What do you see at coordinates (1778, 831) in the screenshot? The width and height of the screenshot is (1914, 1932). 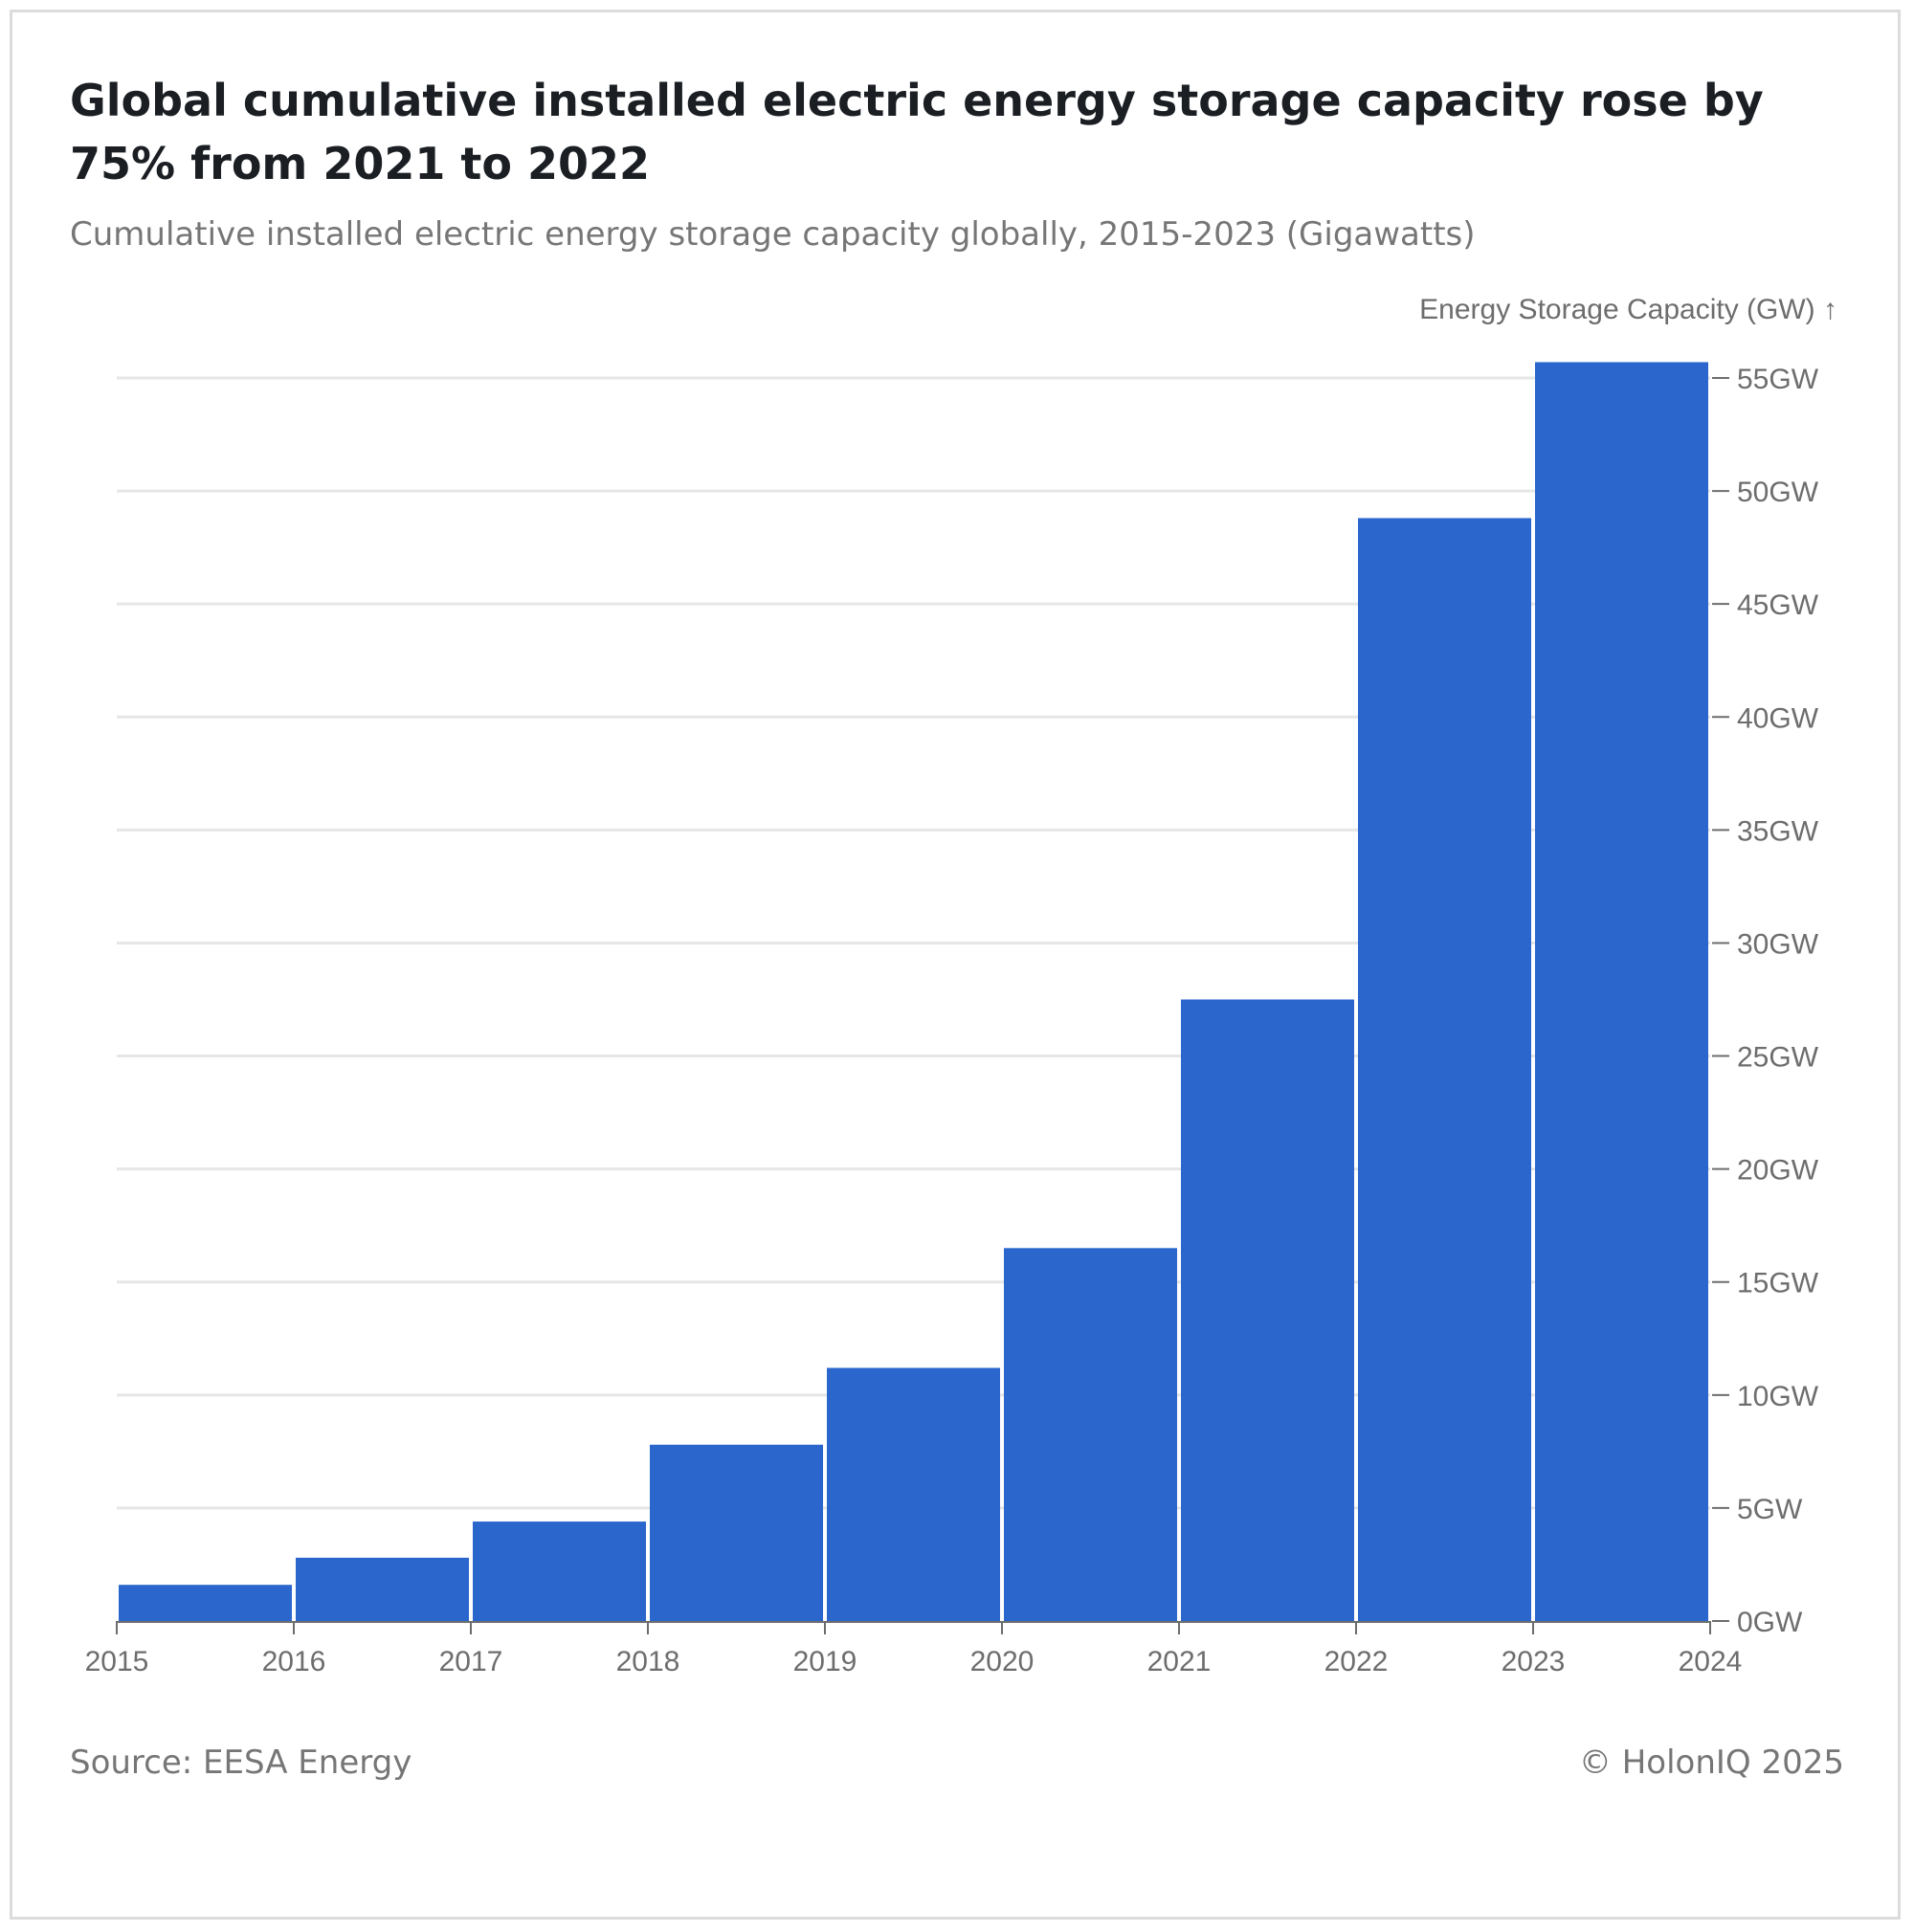 I see `y-tick-label: 35GW` at bounding box center [1778, 831].